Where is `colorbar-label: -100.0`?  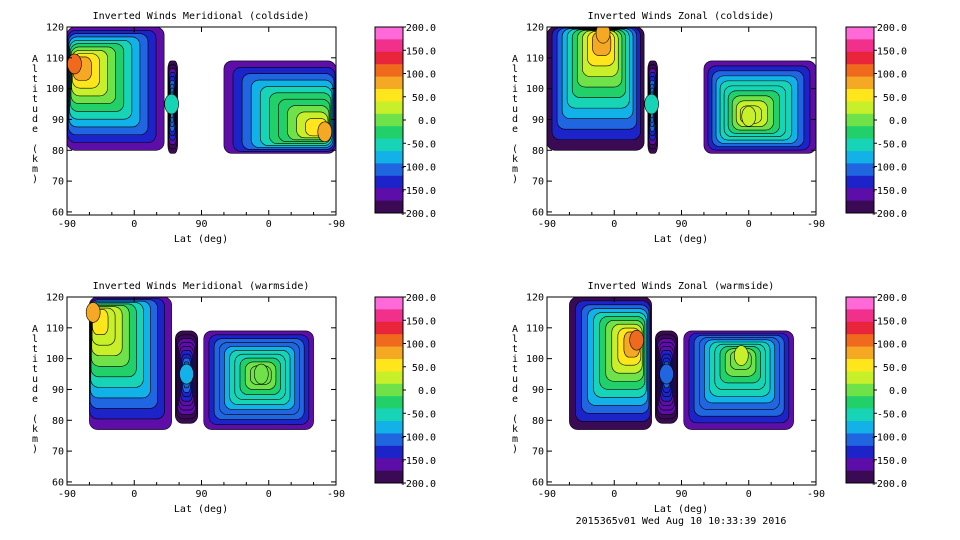
colorbar-label: -100.0 is located at coordinates (889, 438).